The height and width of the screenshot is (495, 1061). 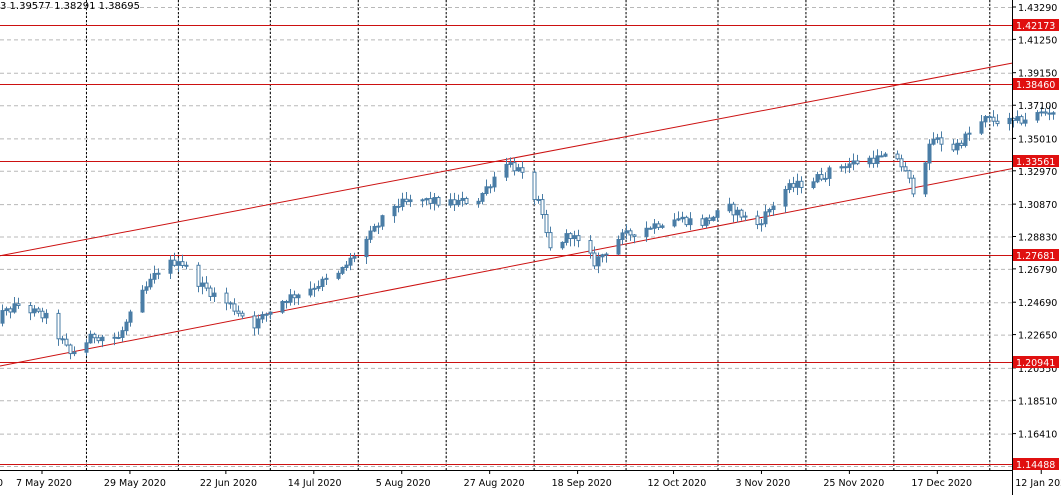 I want to click on price-tick-label: 1.43290, so click(x=1037, y=8).